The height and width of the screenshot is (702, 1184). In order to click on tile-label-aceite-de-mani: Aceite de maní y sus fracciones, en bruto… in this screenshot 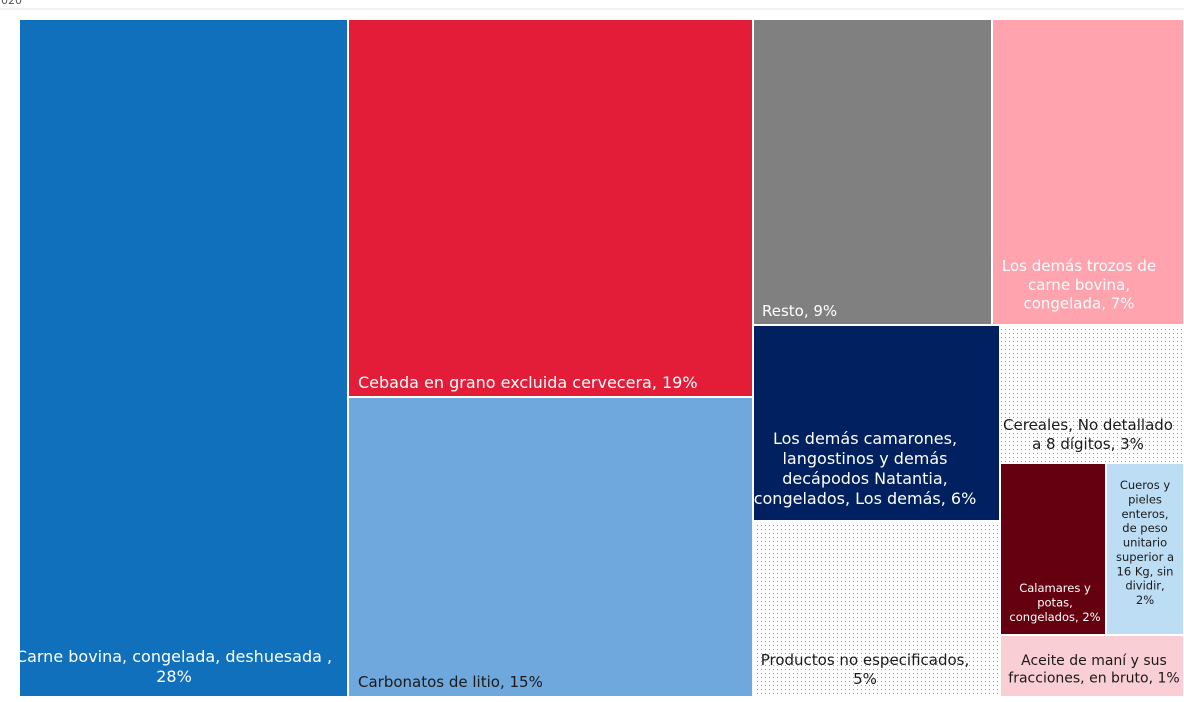, I will do `click(1093, 670)`.